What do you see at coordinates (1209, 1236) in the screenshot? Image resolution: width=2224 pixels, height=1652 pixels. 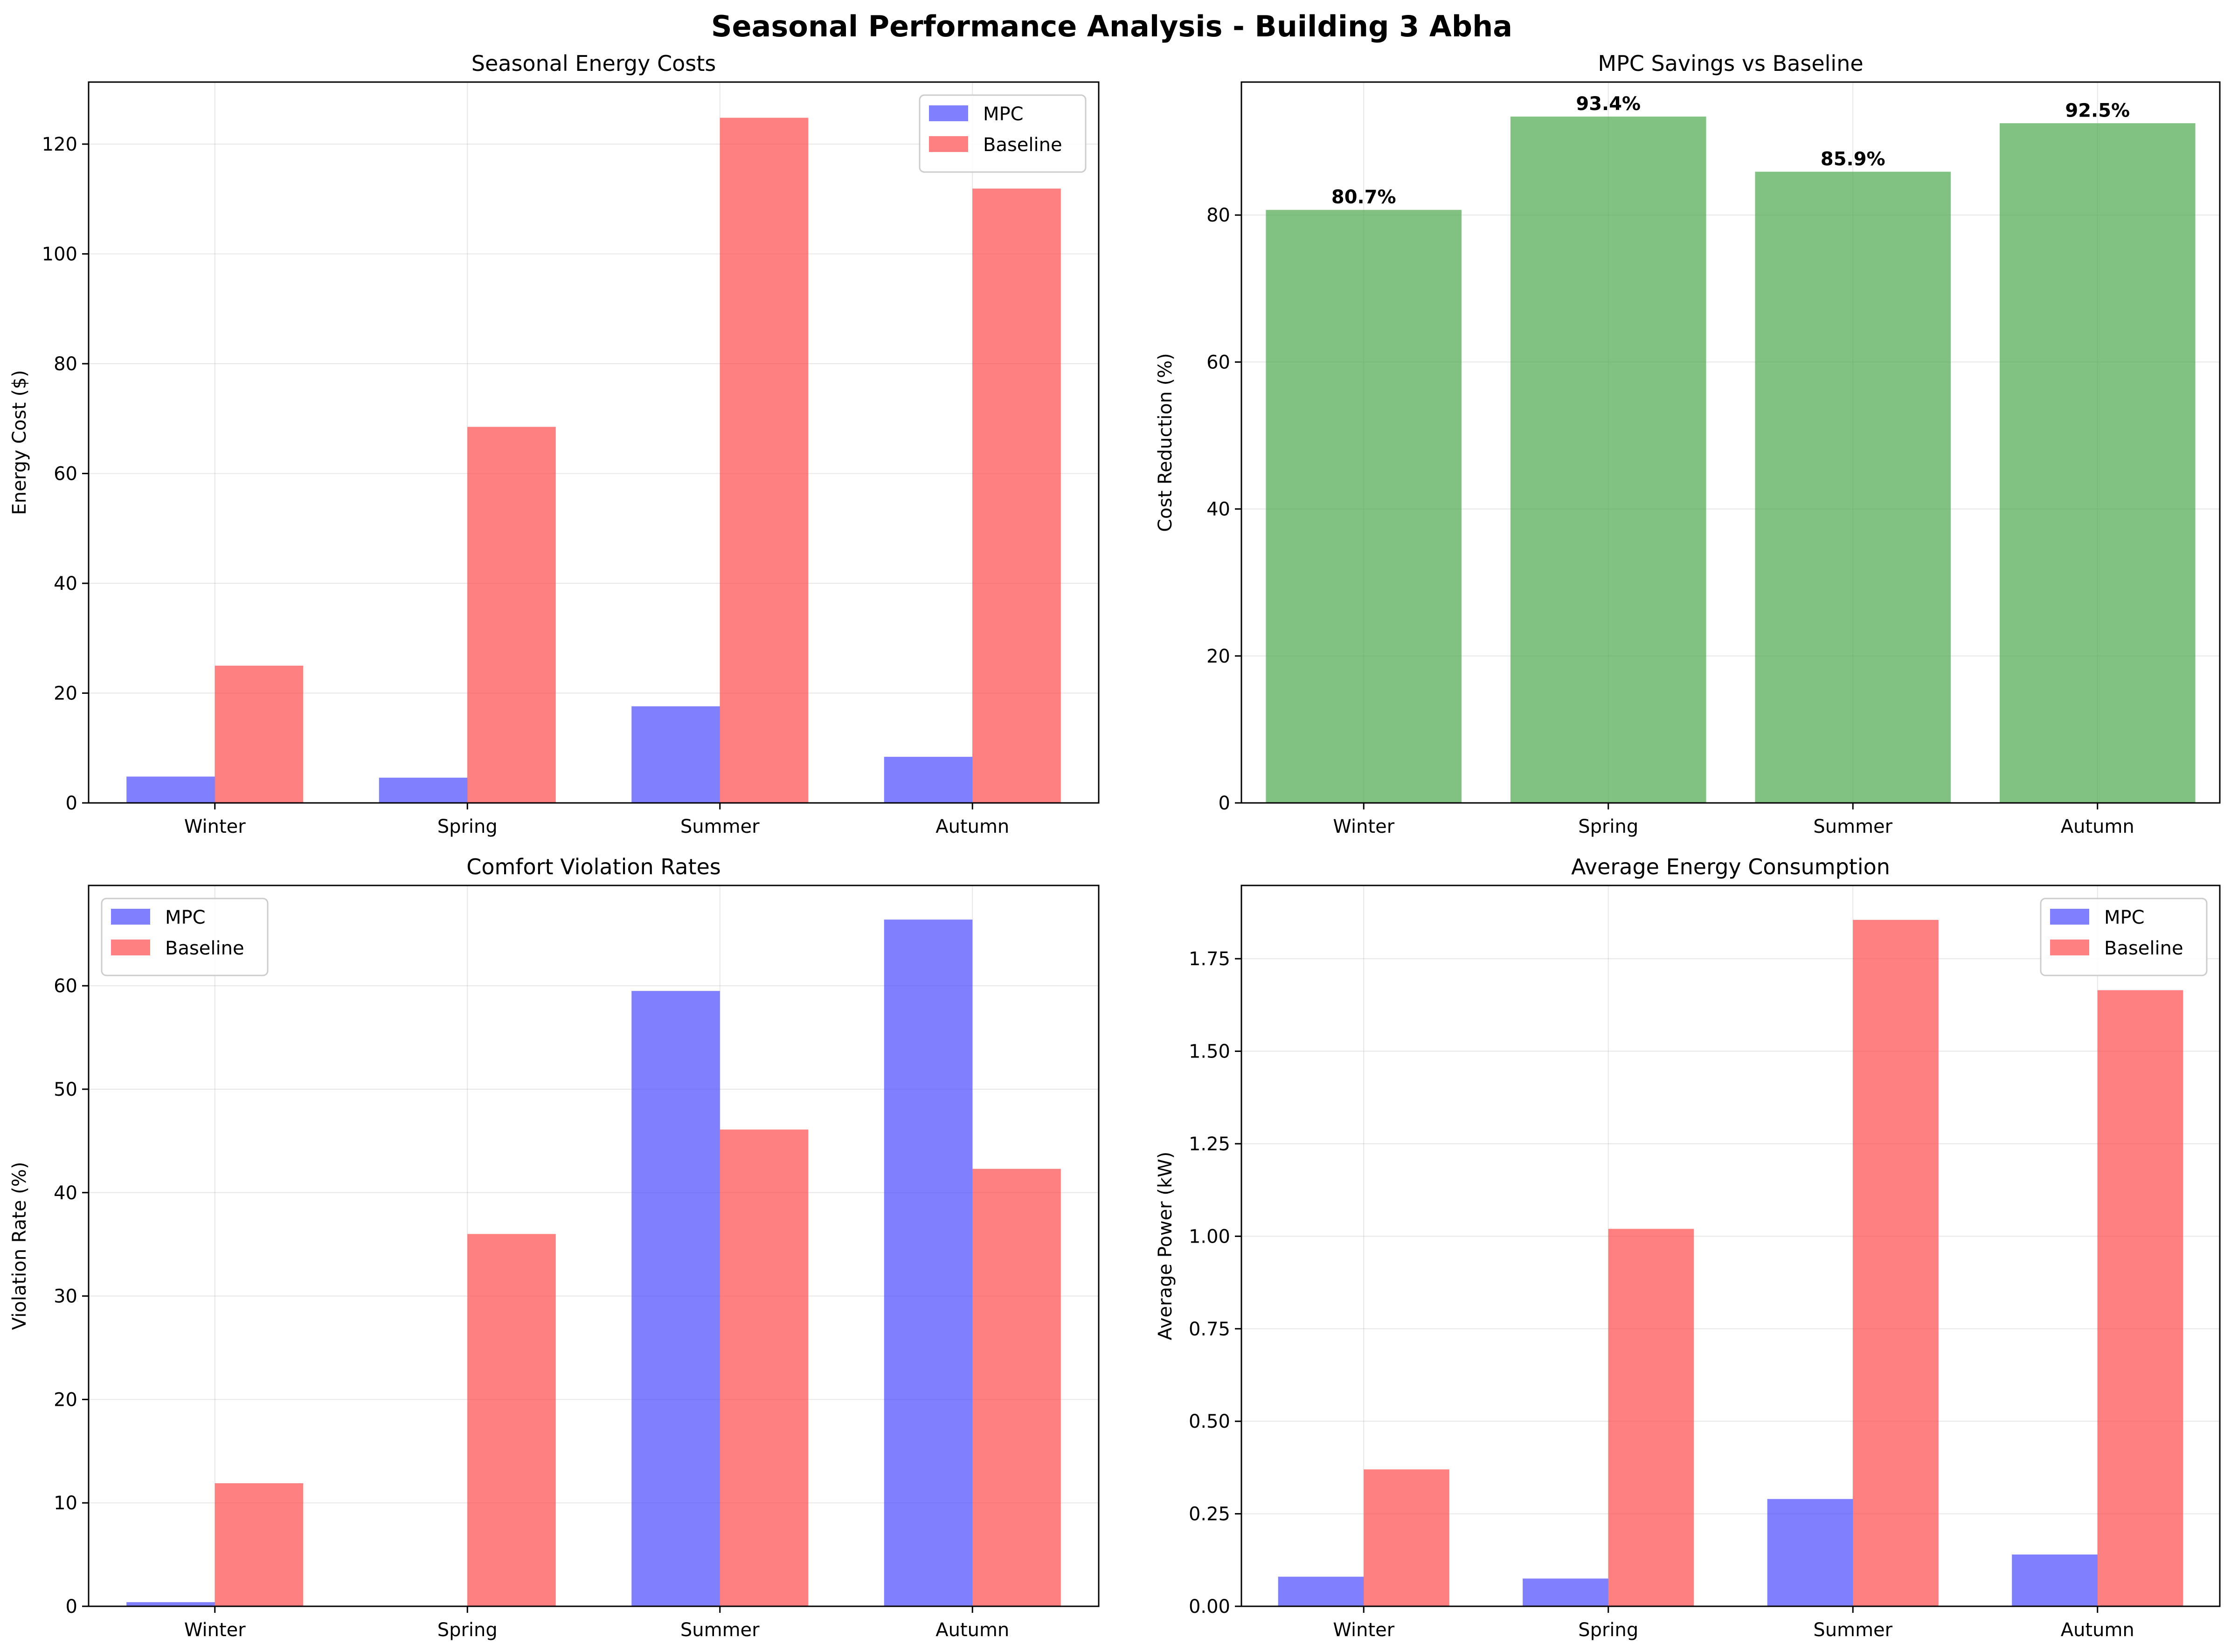 I see `y-tick-label: 1.00` at bounding box center [1209, 1236].